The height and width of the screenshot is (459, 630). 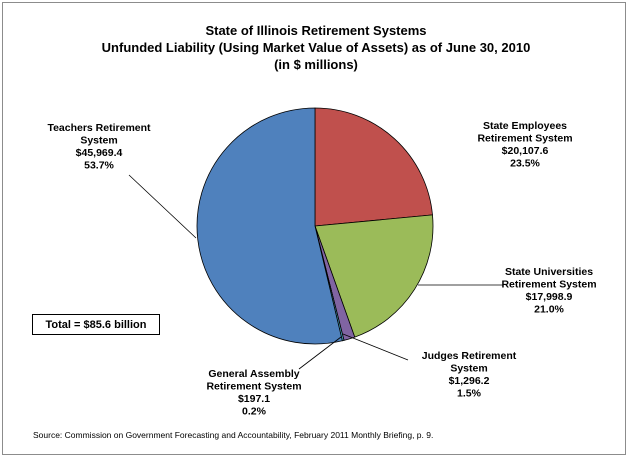 What do you see at coordinates (254, 412) in the screenshot?
I see `slice-label-line: 0.2%` at bounding box center [254, 412].